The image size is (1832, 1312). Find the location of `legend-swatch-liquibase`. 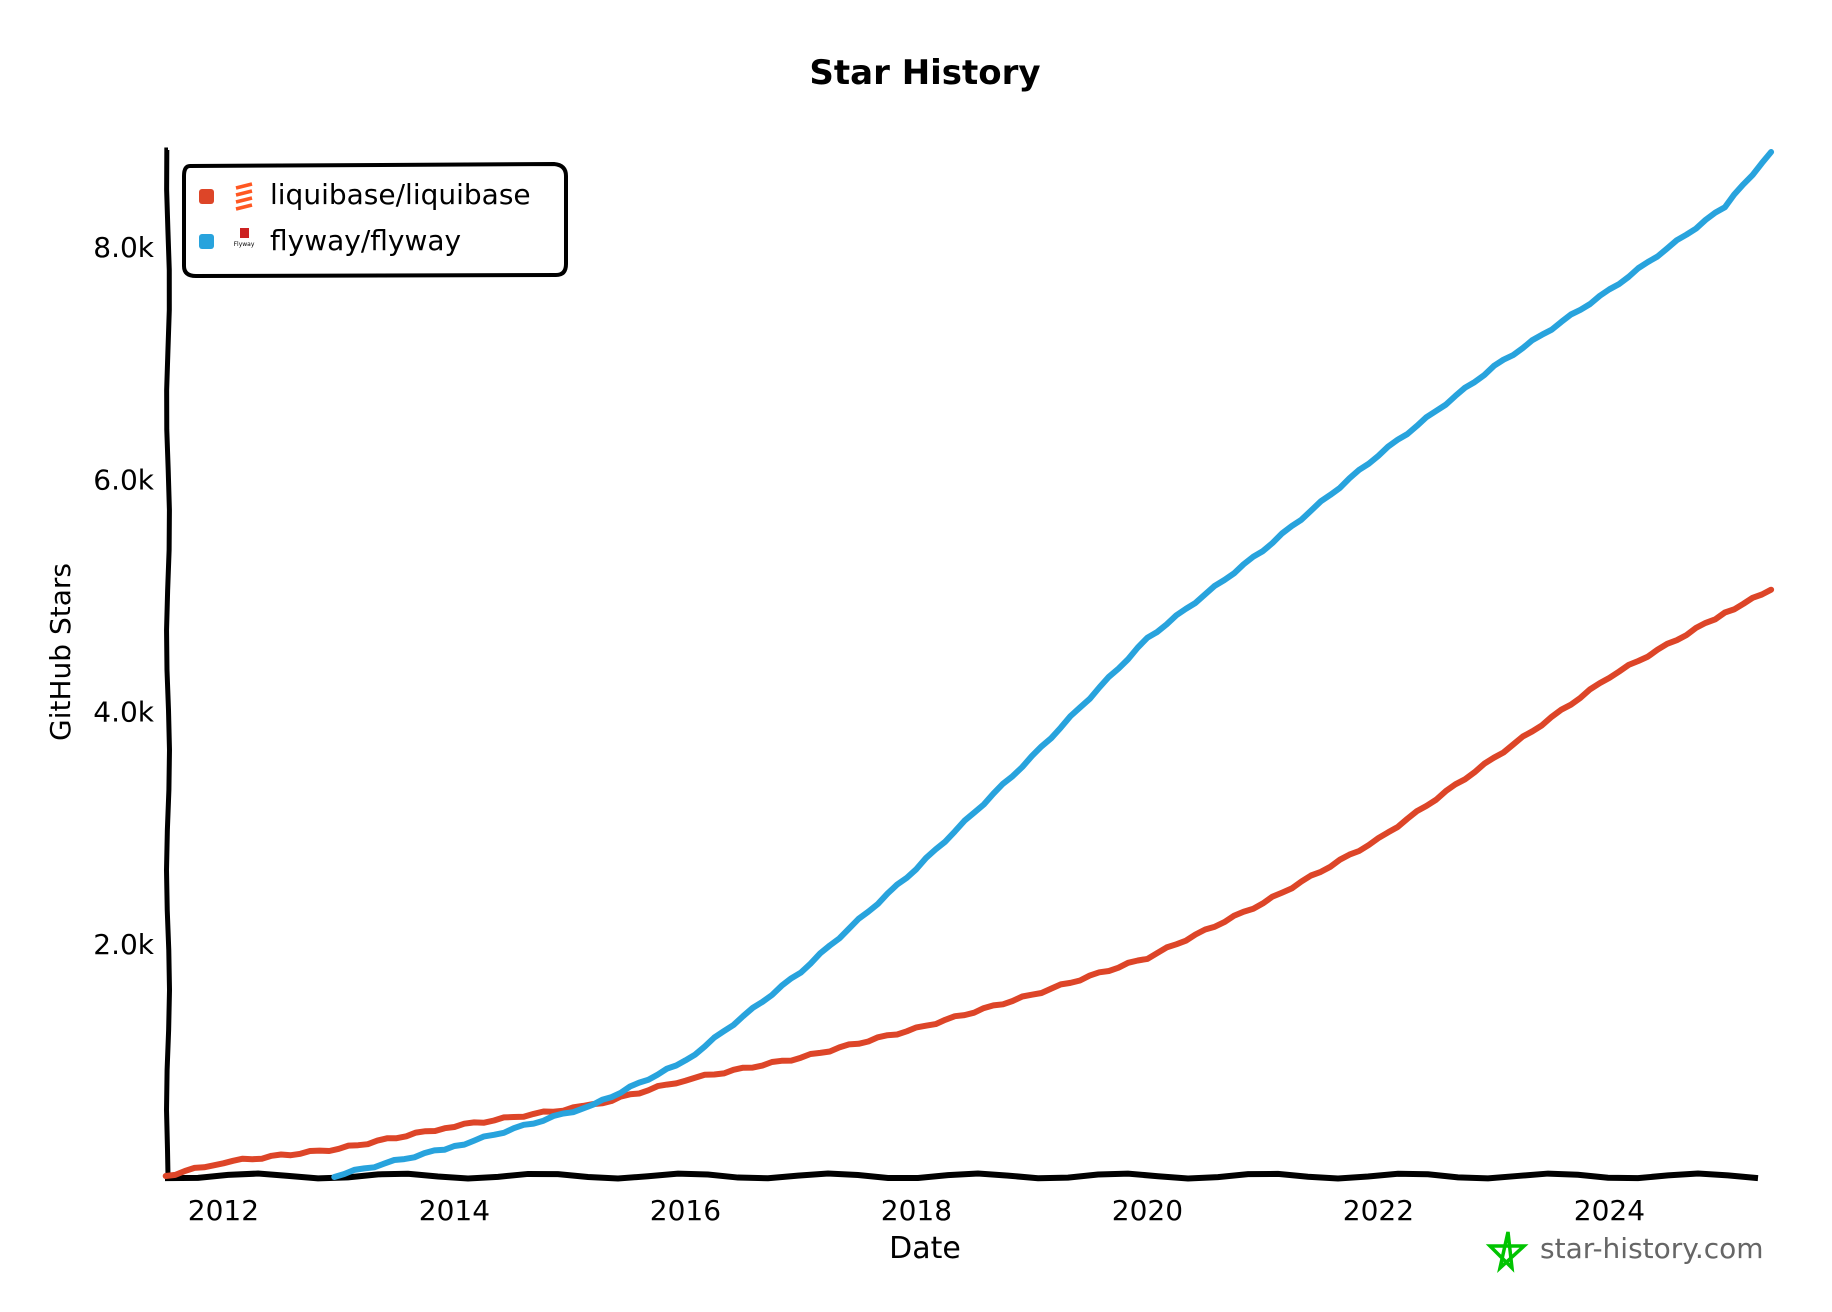

legend-swatch-liquibase is located at coordinates (206, 196).